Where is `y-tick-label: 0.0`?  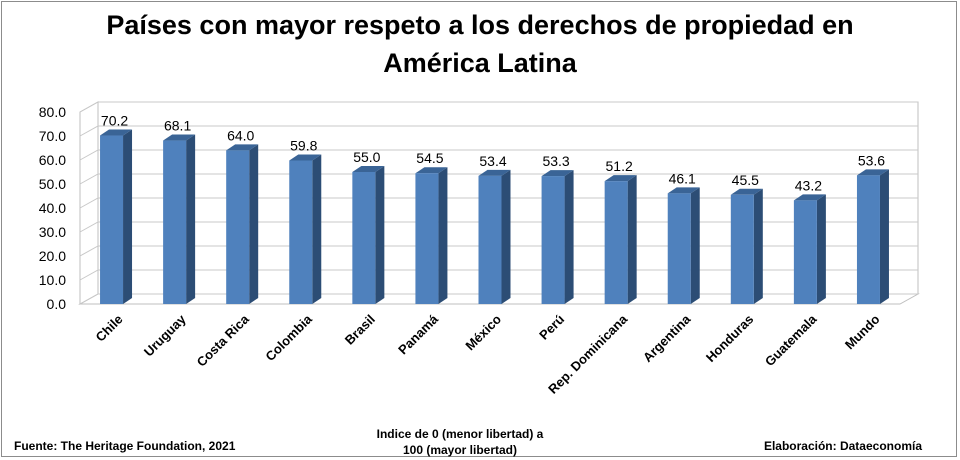 y-tick-label: 0.0 is located at coordinates (57, 304).